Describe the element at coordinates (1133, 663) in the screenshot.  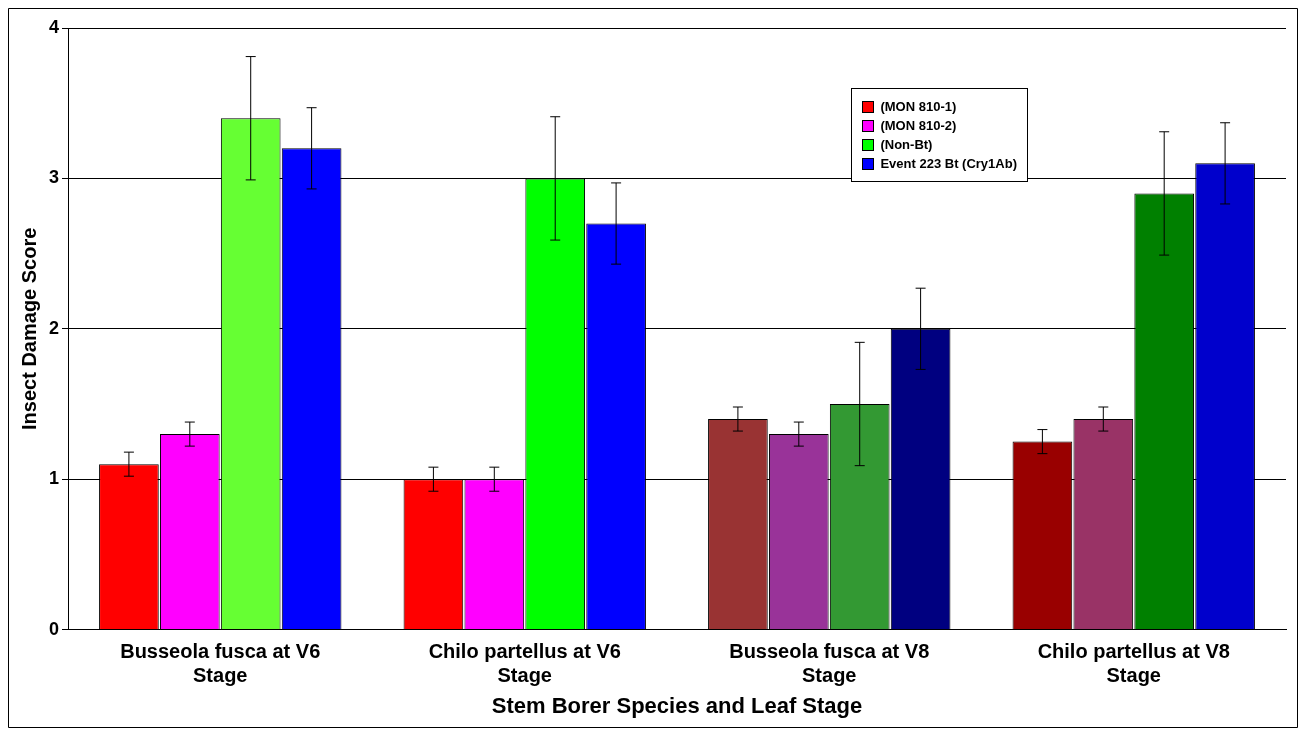
I see `x-tick-label: Chilo partellus at V8 Stage` at that location.